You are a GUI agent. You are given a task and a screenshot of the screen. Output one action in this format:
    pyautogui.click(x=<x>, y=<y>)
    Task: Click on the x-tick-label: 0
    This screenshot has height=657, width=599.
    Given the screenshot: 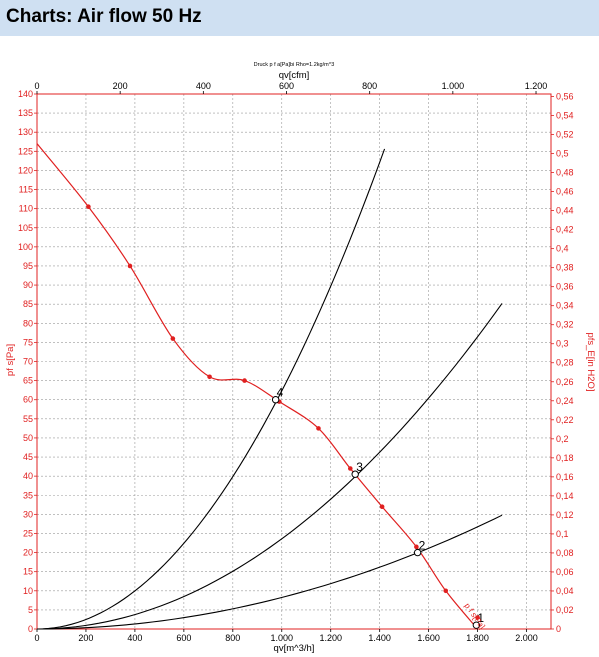 What is the action you would take?
    pyautogui.click(x=36, y=638)
    